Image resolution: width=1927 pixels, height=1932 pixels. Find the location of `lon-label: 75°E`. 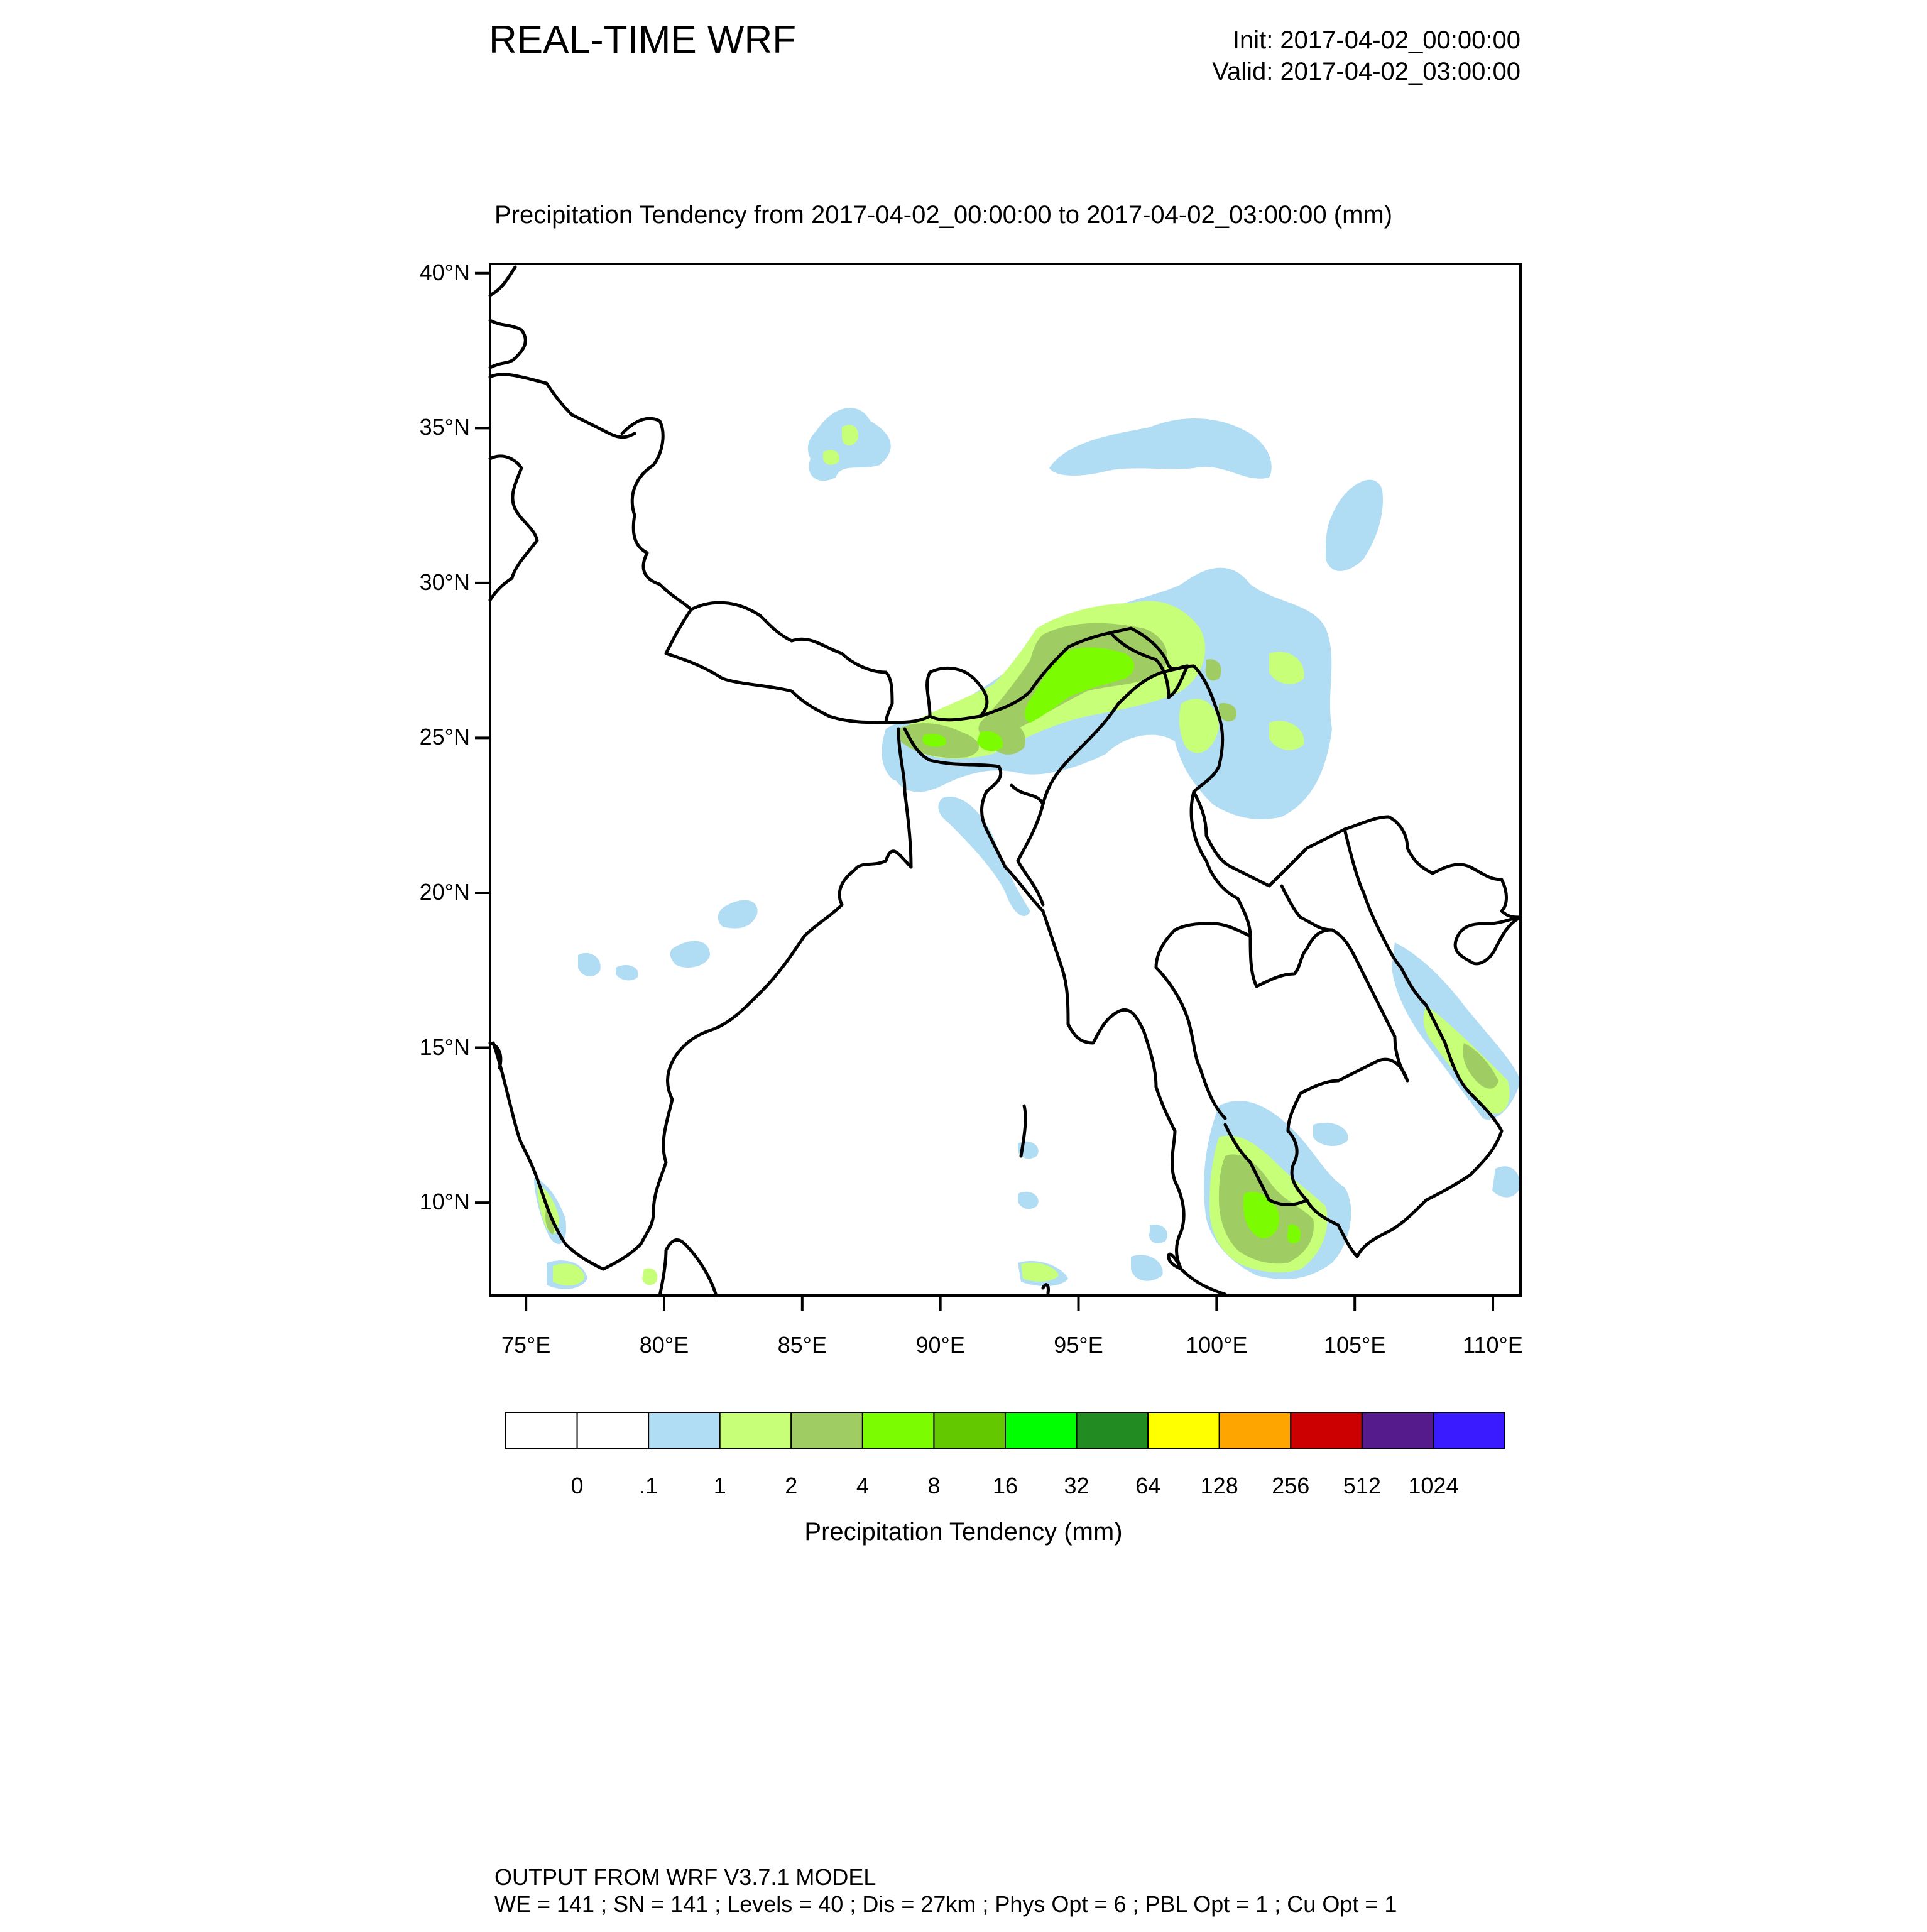

lon-label: 75°E is located at coordinates (526, 1345).